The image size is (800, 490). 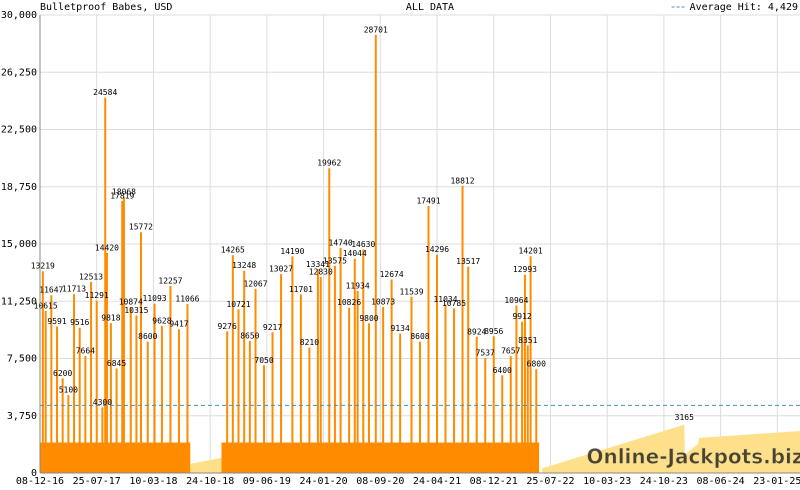 I want to click on value-label: 11291, so click(x=97, y=295).